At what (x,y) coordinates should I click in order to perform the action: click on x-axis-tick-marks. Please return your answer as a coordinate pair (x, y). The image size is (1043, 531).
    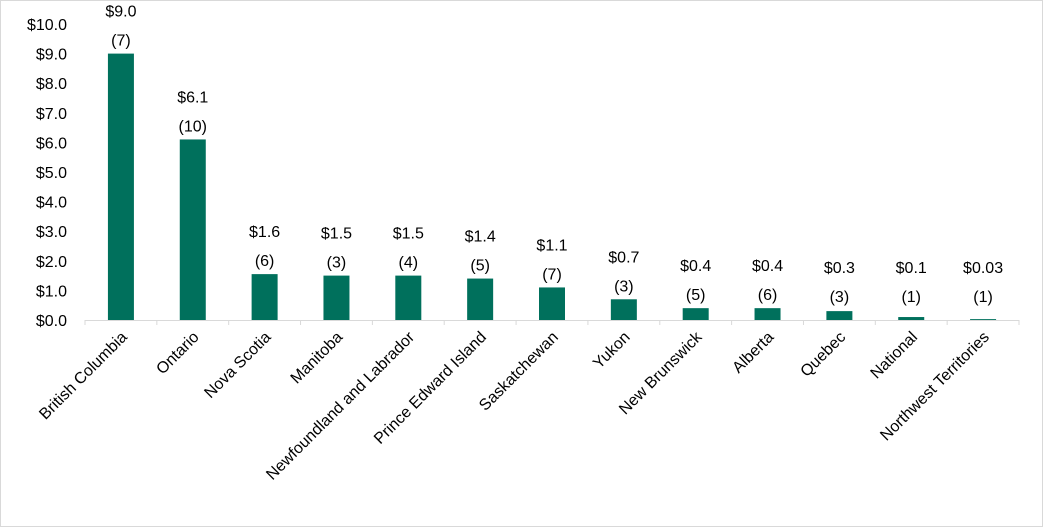
    Looking at the image, I should click on (552, 322).